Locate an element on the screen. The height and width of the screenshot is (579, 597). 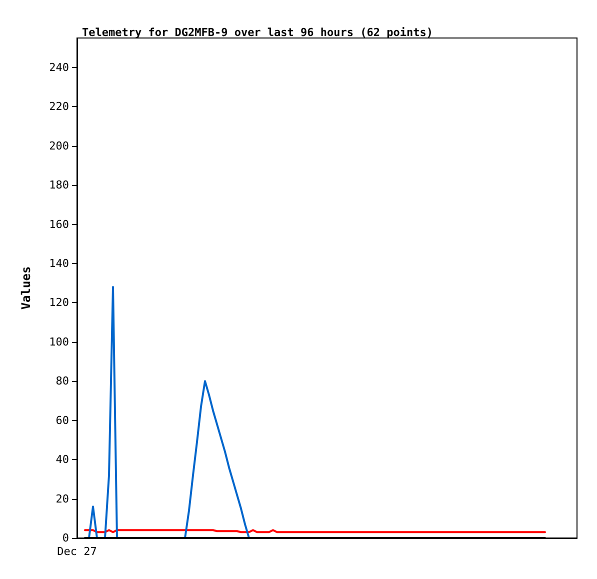
y-tick-label: 160 is located at coordinates (59, 224).